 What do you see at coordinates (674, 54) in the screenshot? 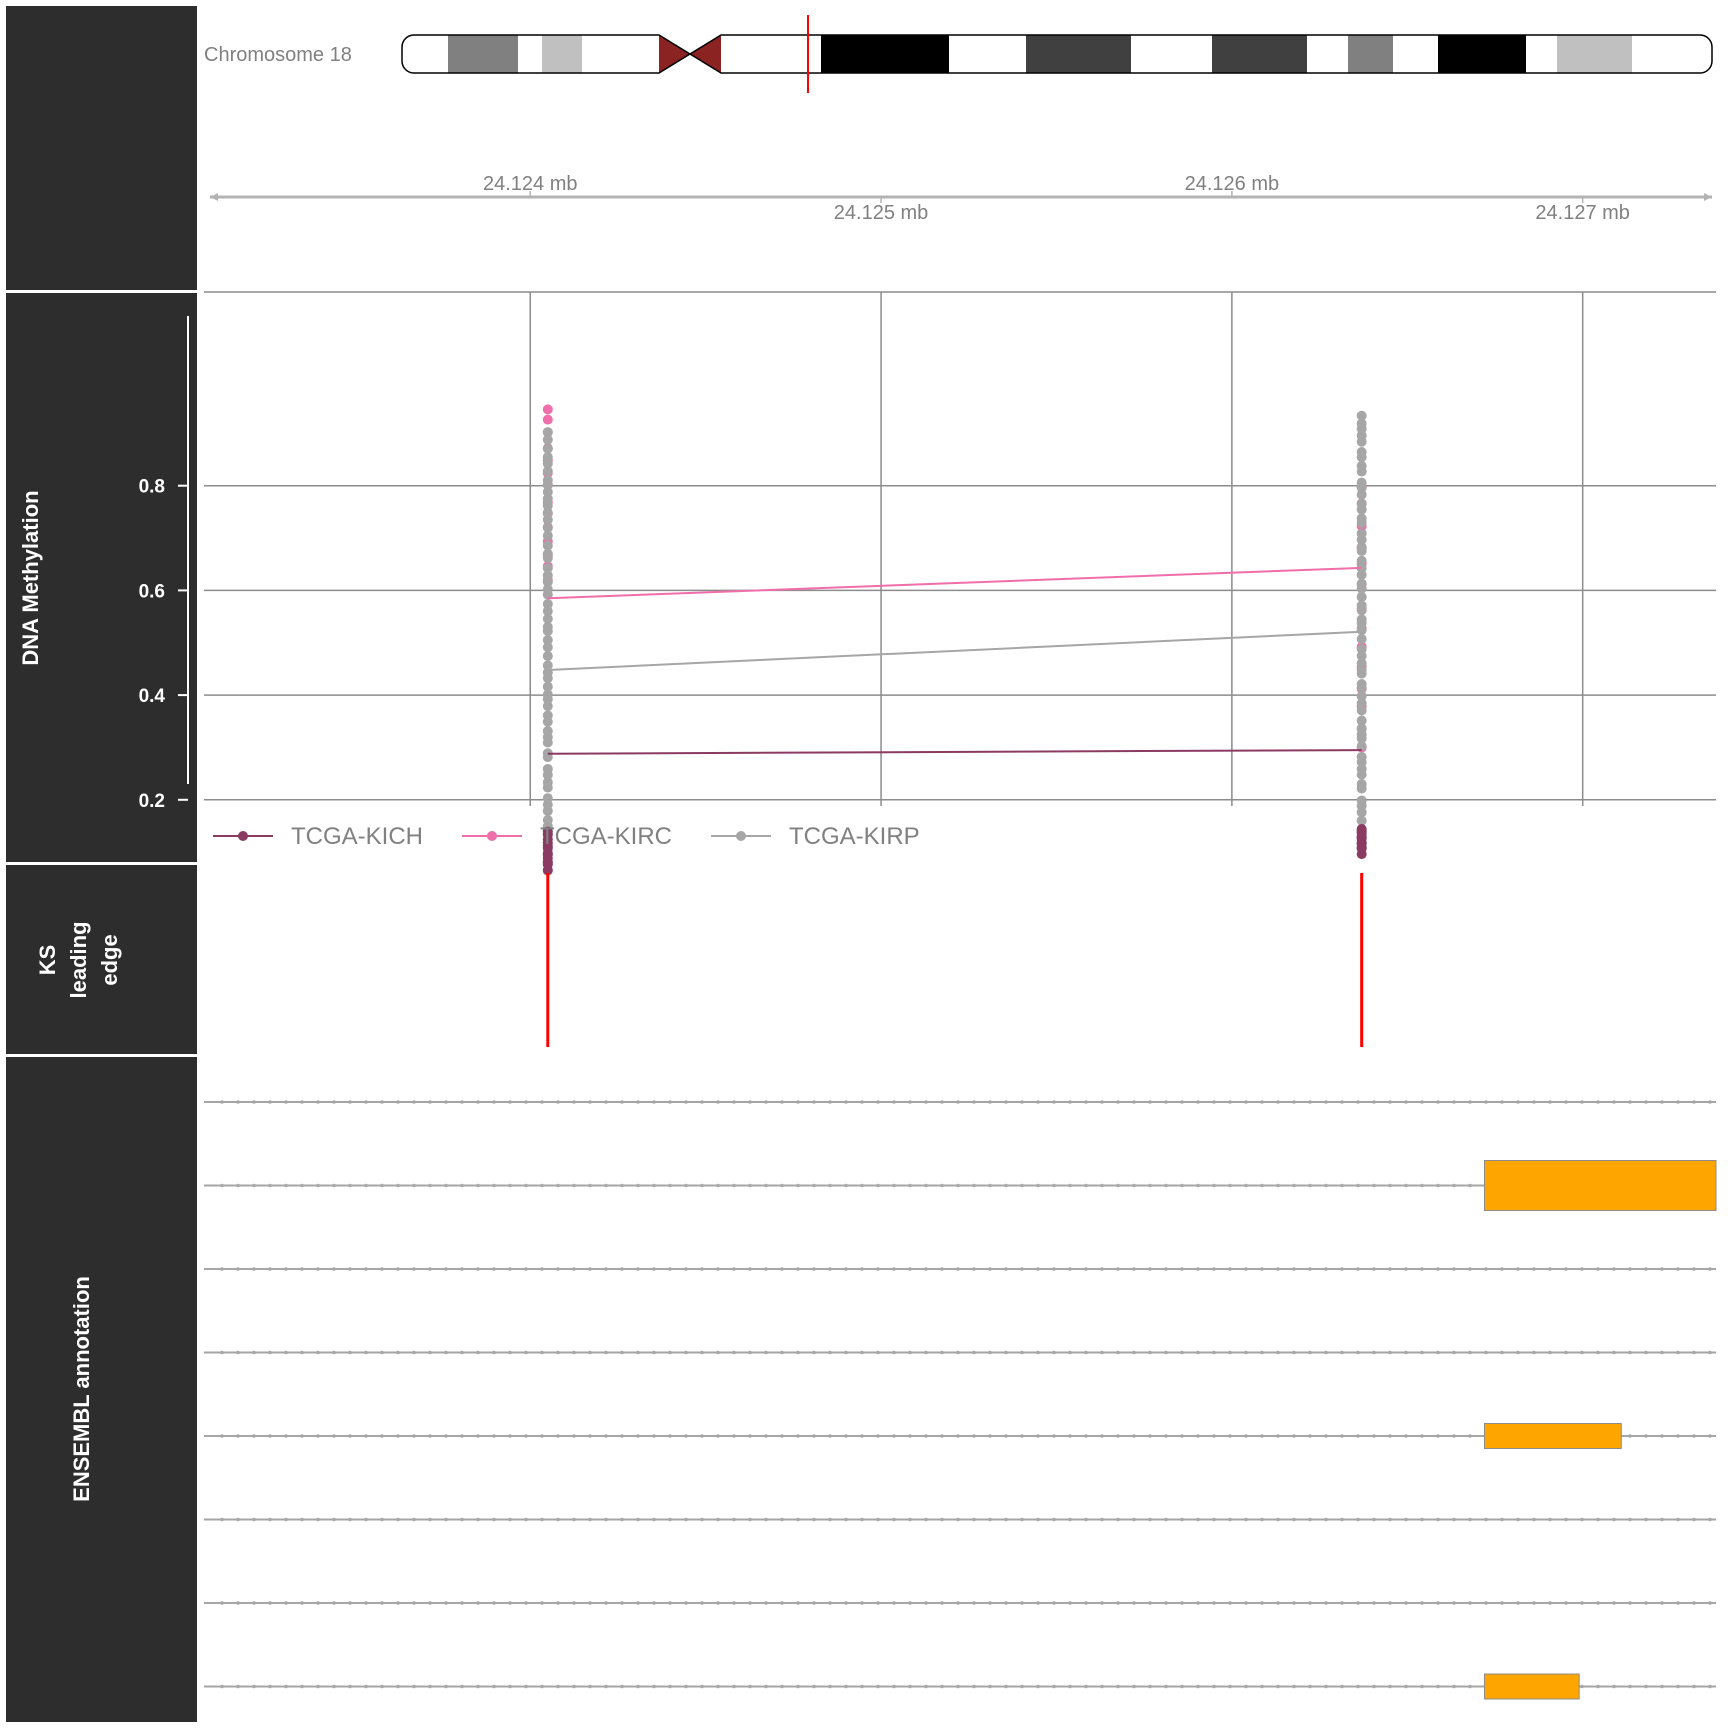
I see `centromere-left` at bounding box center [674, 54].